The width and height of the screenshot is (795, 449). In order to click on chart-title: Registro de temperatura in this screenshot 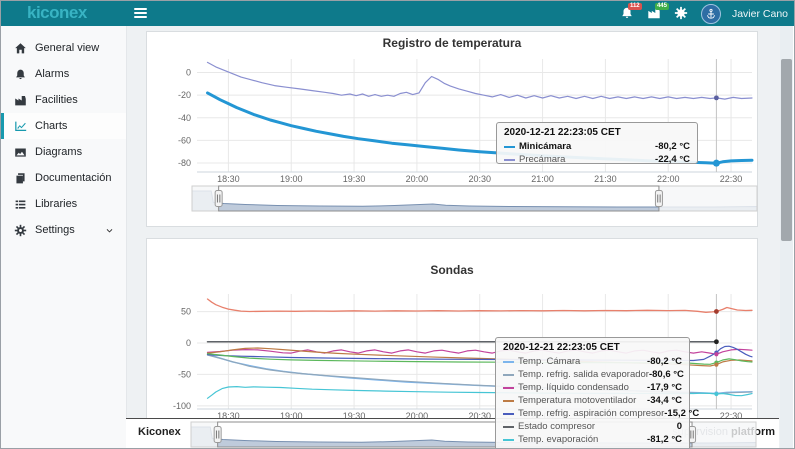, I will do `click(452, 43)`.